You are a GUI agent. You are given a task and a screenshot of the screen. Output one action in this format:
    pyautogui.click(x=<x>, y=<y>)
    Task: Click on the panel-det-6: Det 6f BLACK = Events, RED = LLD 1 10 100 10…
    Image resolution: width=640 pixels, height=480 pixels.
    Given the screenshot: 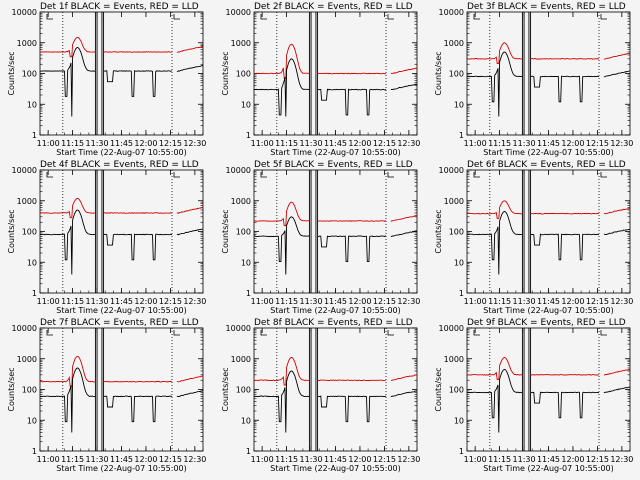 What is the action you would take?
    pyautogui.click(x=533, y=237)
    